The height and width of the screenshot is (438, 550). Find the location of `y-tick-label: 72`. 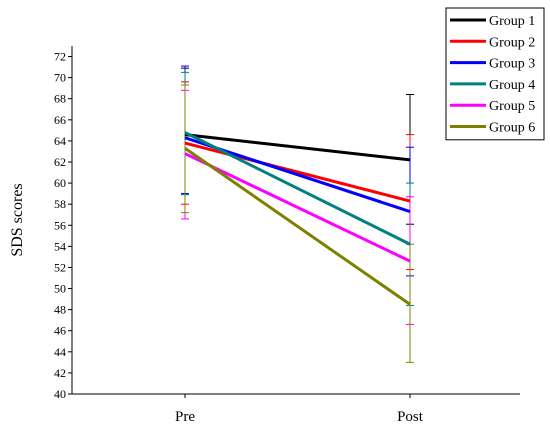

y-tick-label: 72 is located at coordinates (60, 57).